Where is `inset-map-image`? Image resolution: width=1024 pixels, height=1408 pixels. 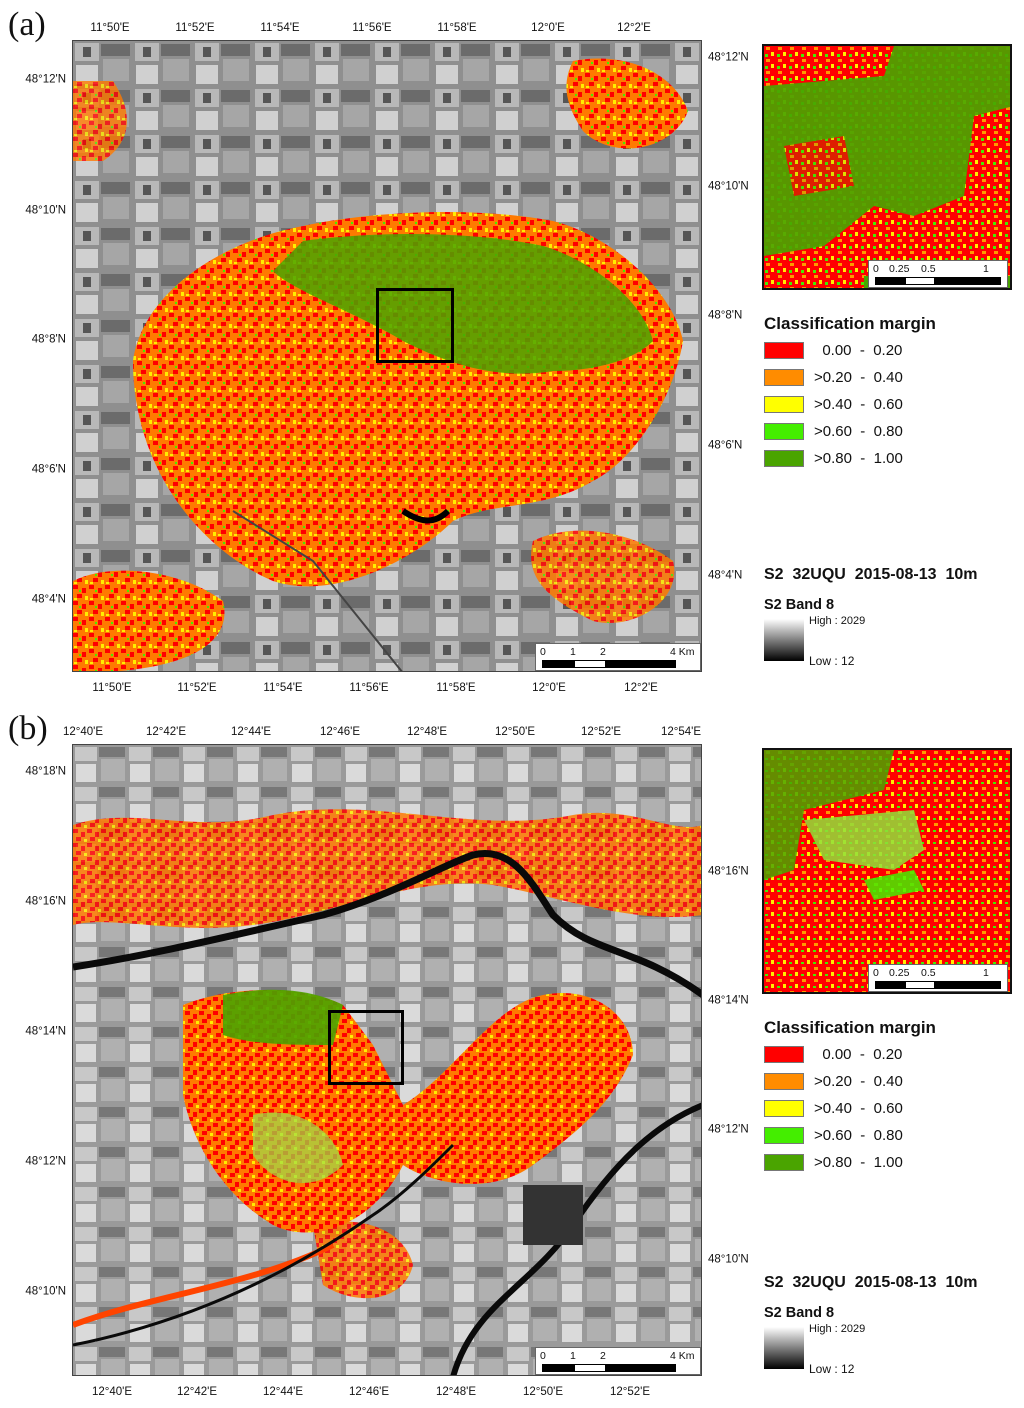 inset-map-image is located at coordinates (887, 167).